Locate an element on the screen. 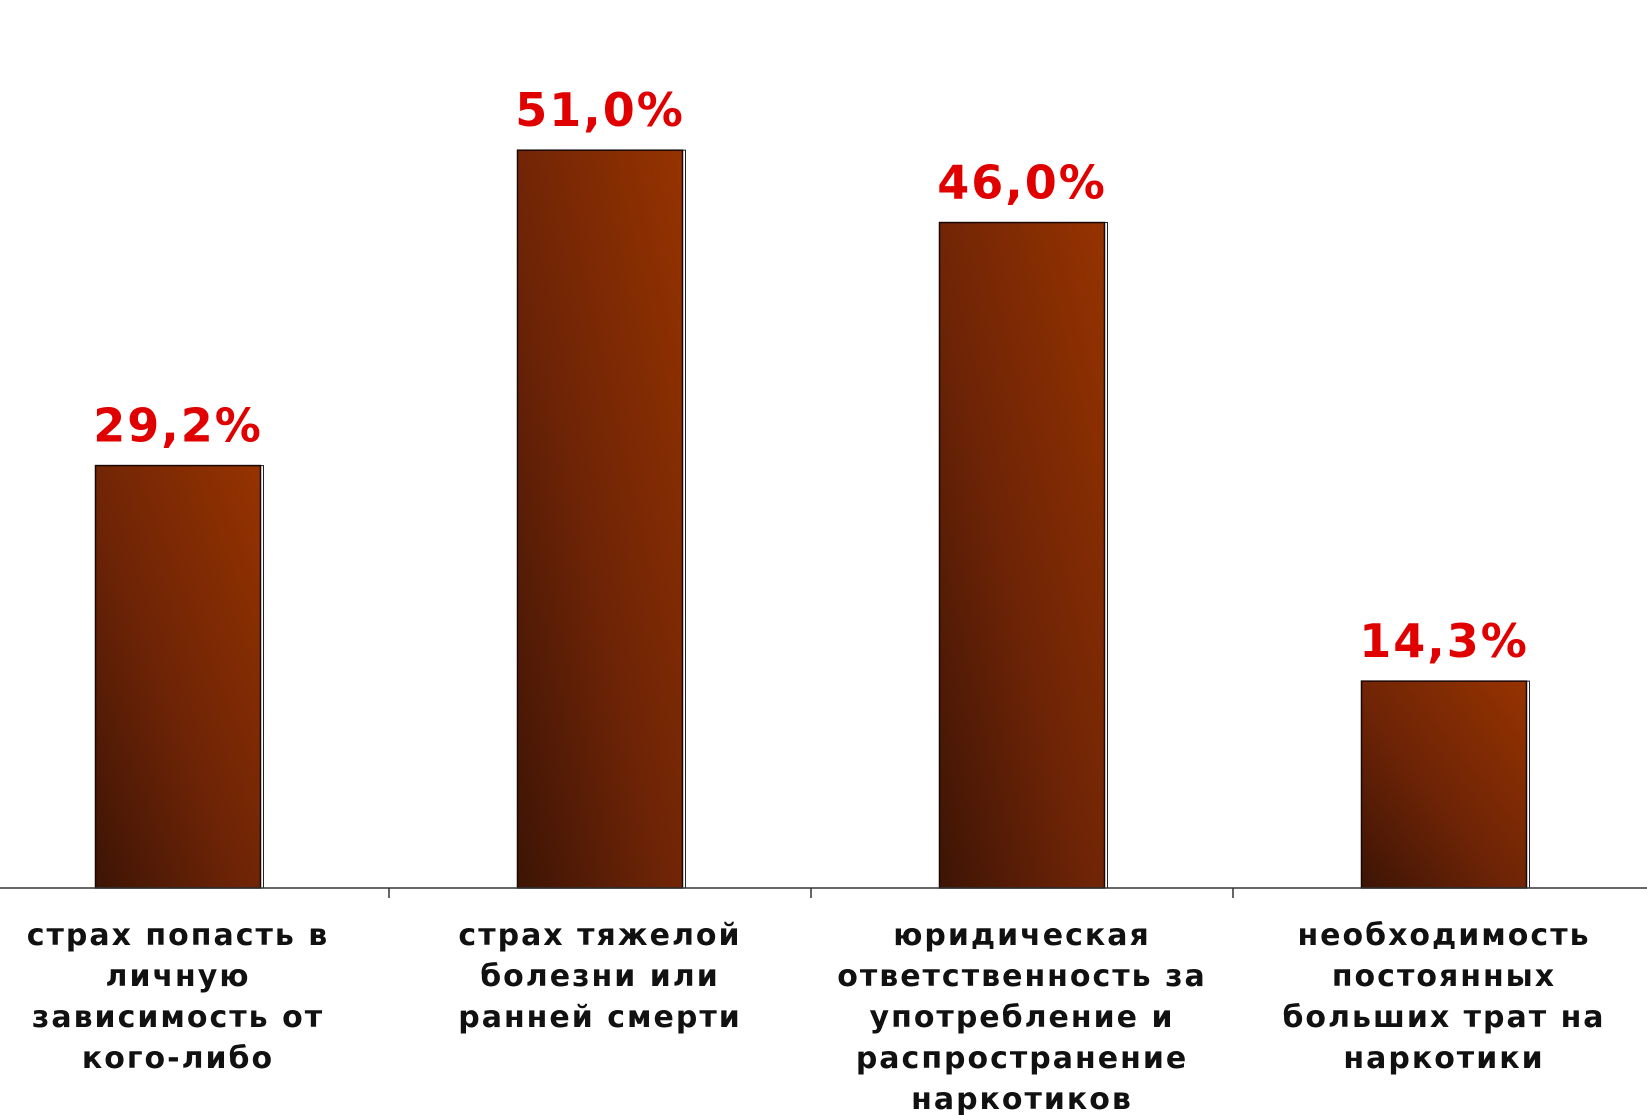 Image resolution: width=1647 pixels, height=1115 pixels. category-label-line: личную is located at coordinates (177, 976).